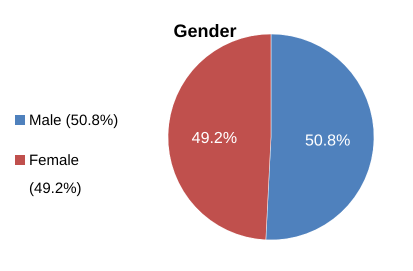  Describe the element at coordinates (55, 174) in the screenshot. I see `legend-label: Female (49.2%)` at that location.